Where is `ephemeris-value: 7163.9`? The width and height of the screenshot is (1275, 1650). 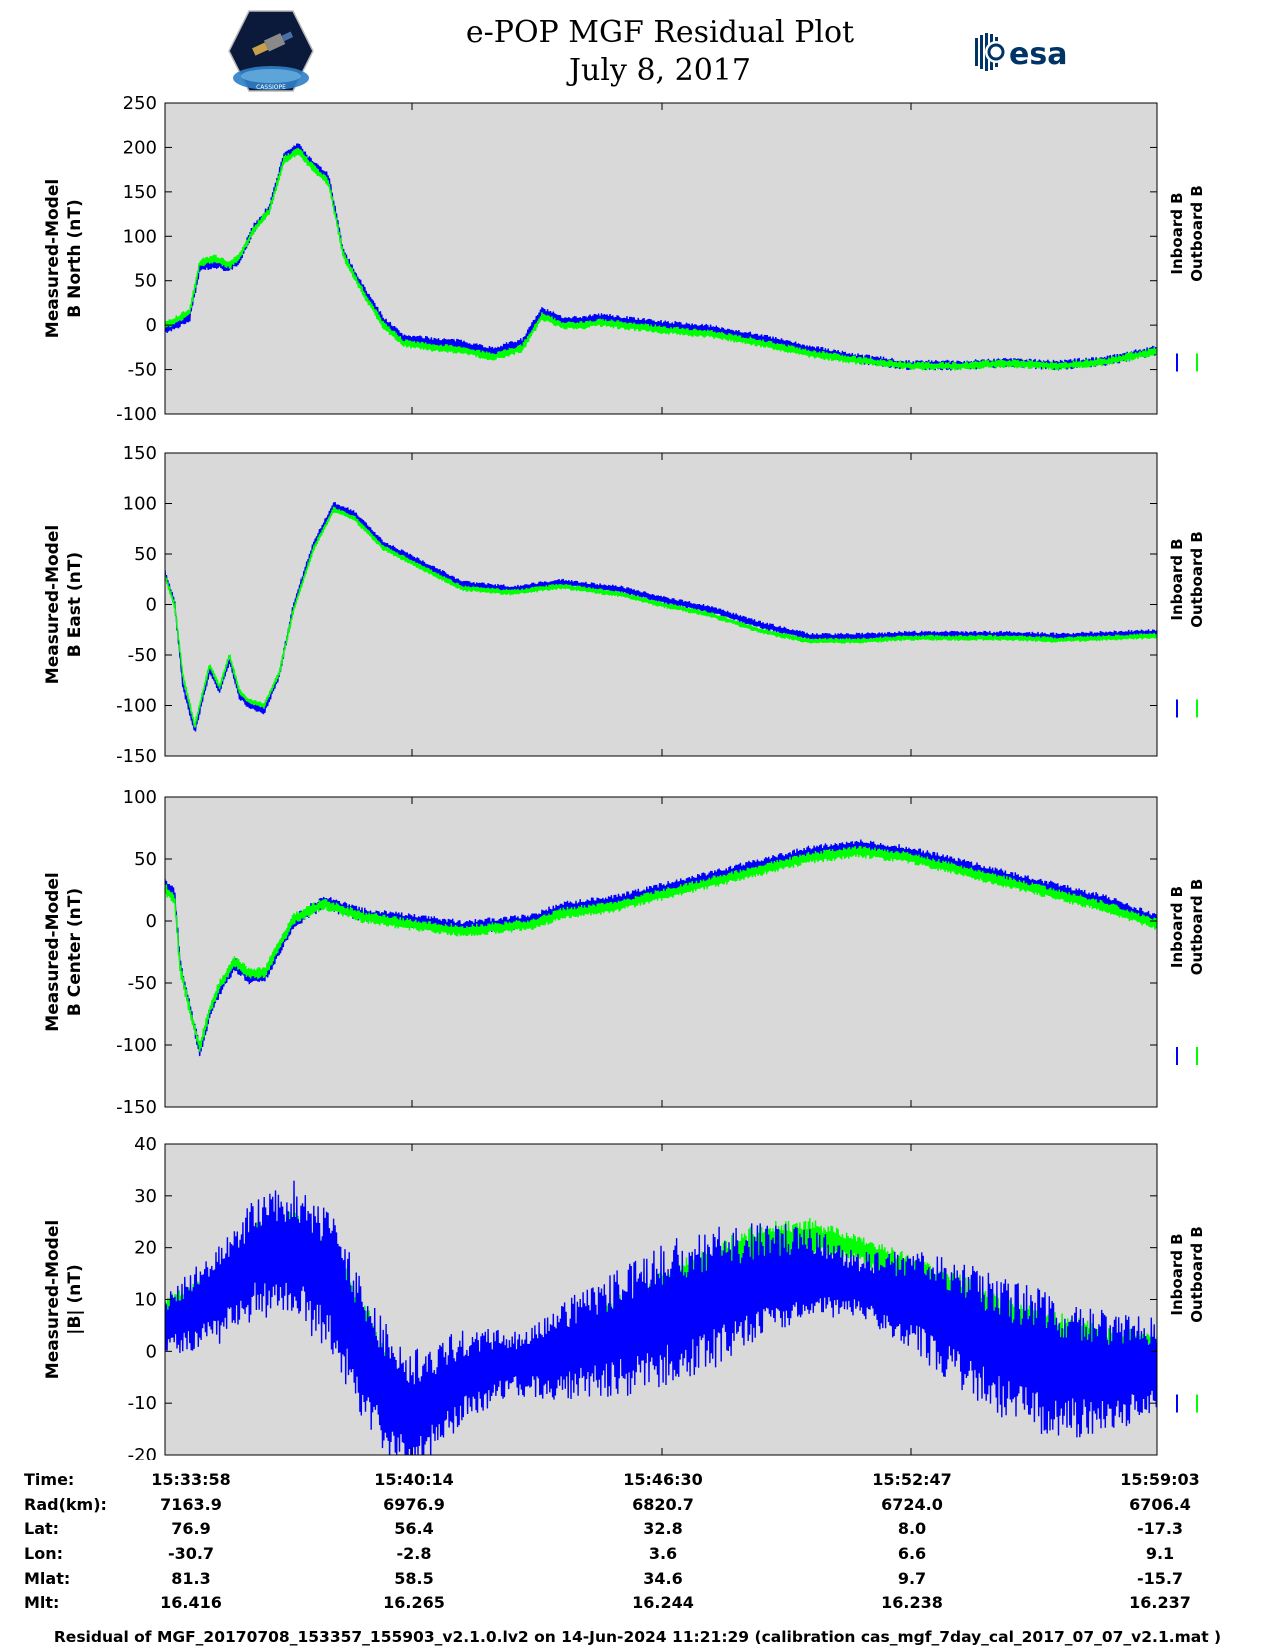
ephemeris-value: 7163.9 is located at coordinates (191, 1504).